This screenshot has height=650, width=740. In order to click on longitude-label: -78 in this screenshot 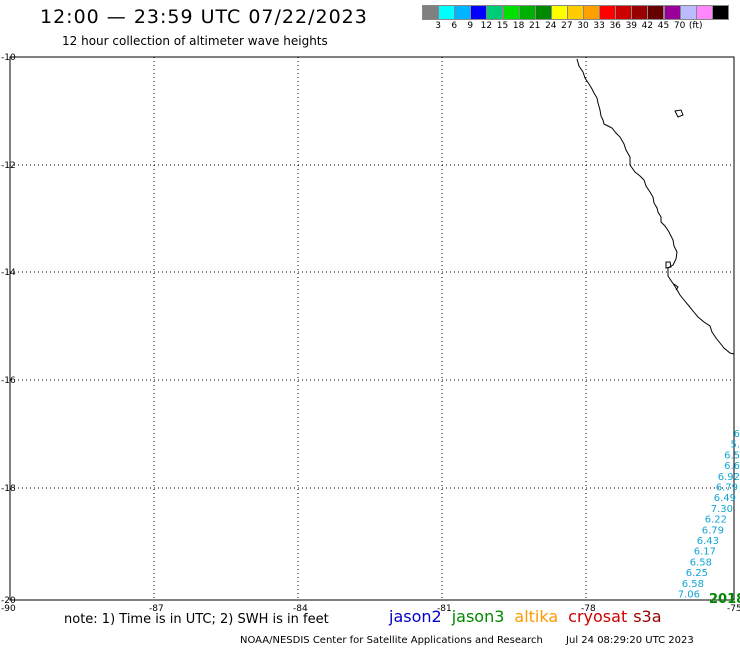, I will do `click(588, 609)`.